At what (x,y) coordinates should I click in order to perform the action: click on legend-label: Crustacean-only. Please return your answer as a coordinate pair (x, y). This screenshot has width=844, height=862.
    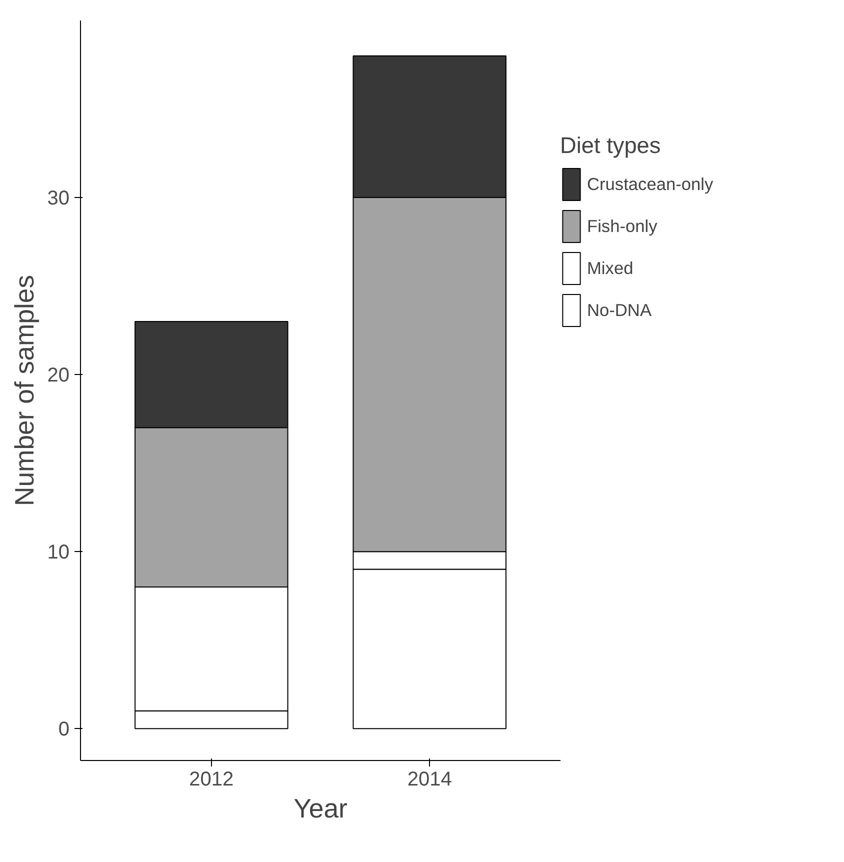
    Looking at the image, I should click on (650, 184).